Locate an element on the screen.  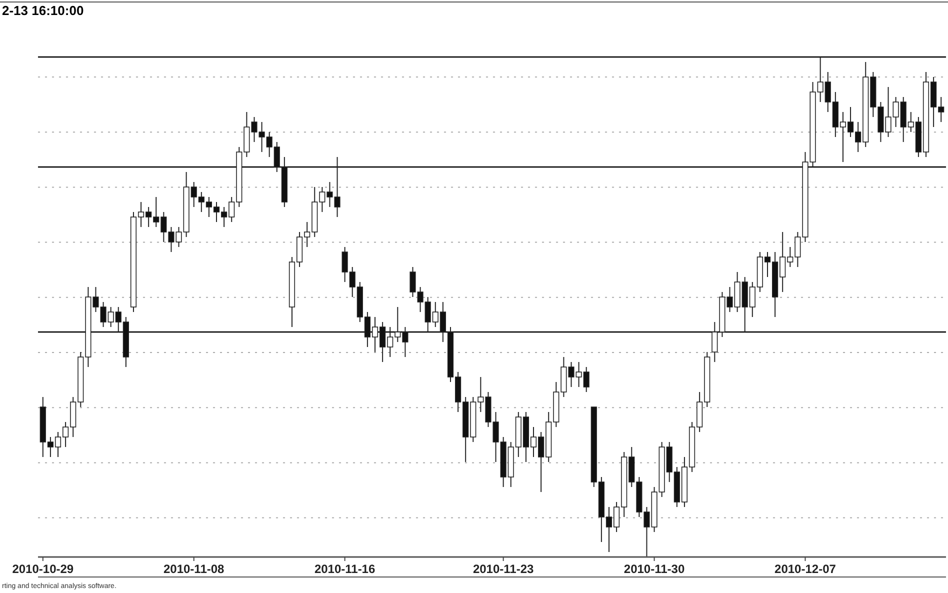
x-tick-label: 2010-12-07 is located at coordinates (805, 569).